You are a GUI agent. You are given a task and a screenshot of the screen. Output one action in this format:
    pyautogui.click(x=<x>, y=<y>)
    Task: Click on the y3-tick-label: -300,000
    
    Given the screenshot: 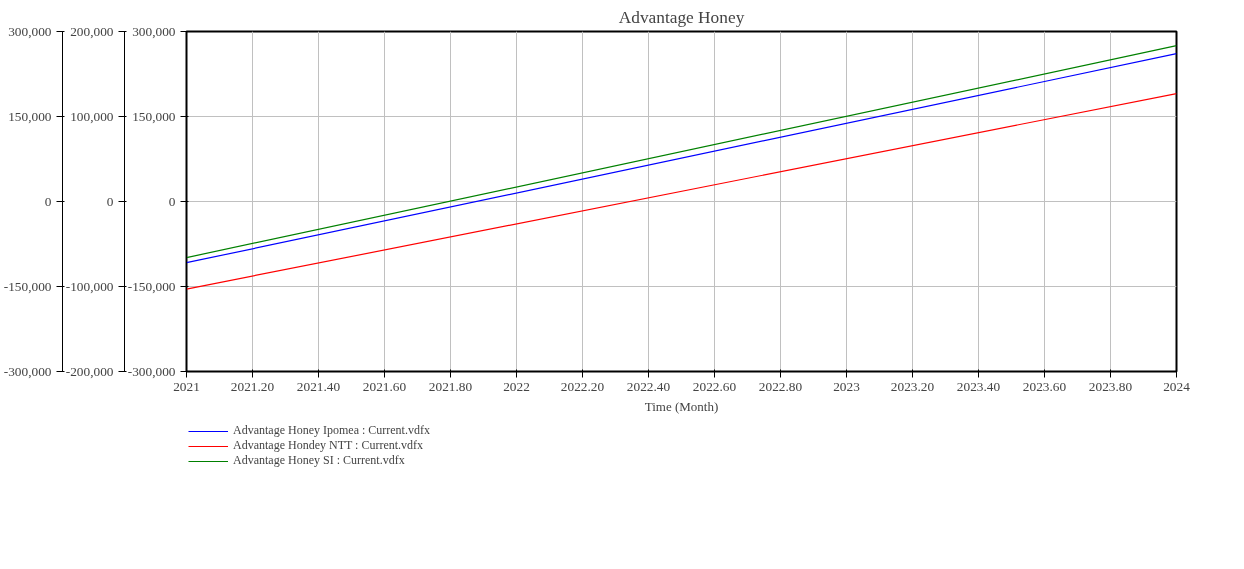 What is the action you would take?
    pyautogui.click(x=151, y=371)
    